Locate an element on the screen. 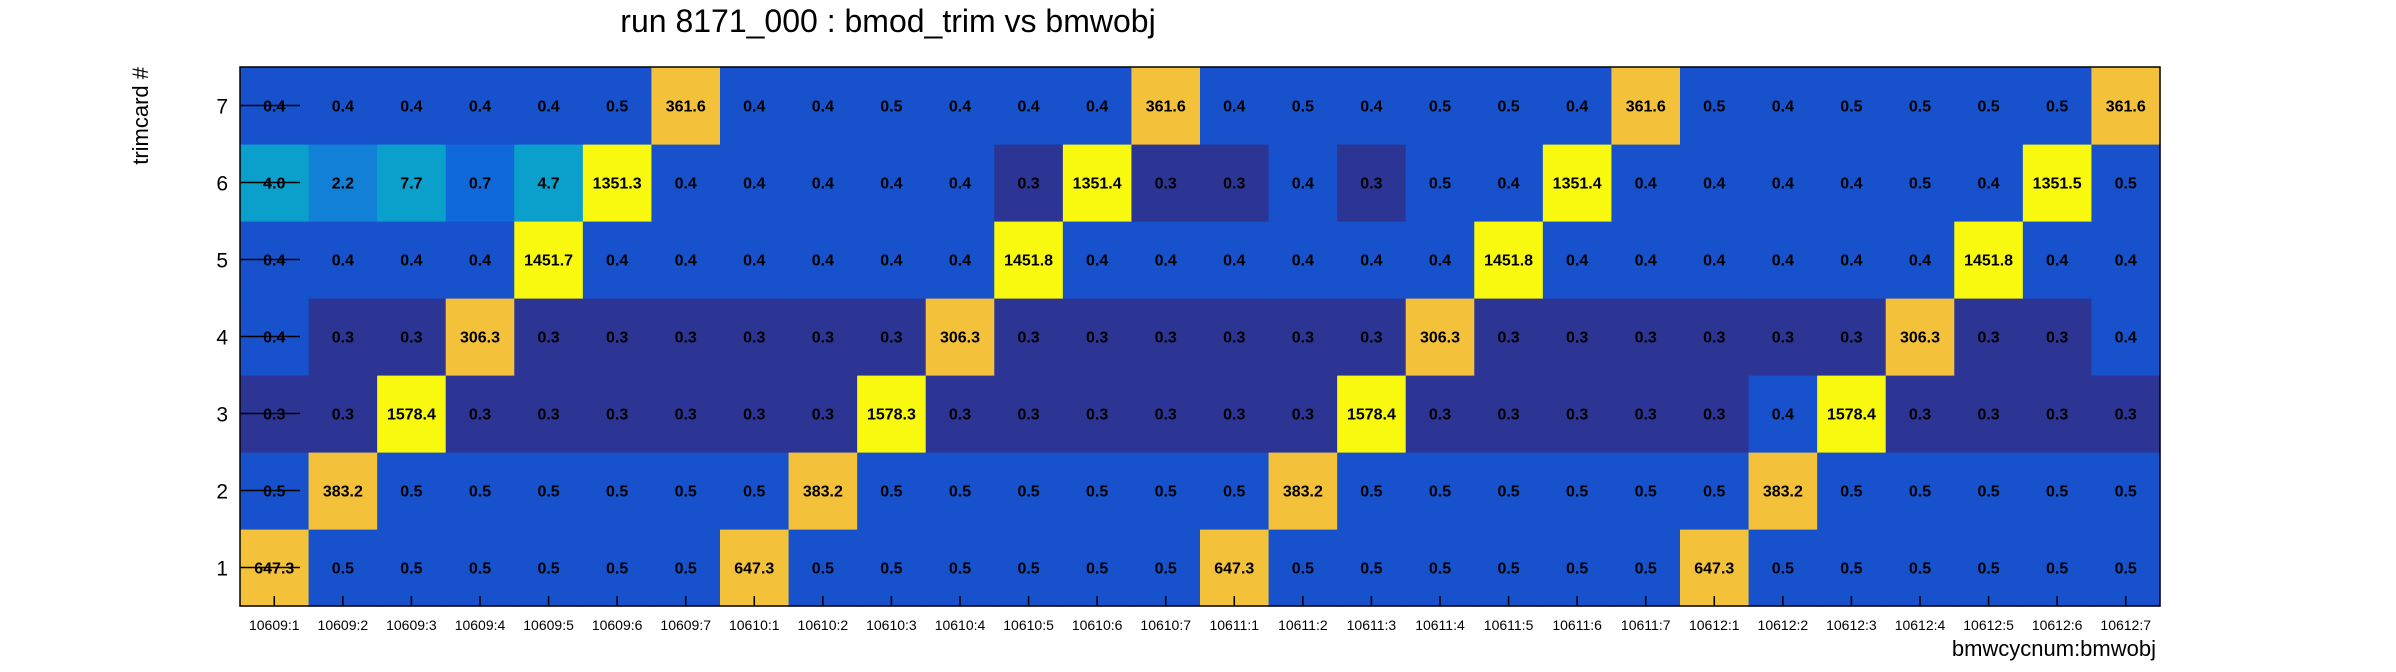  cell-value-label: 4.0 is located at coordinates (274, 184).